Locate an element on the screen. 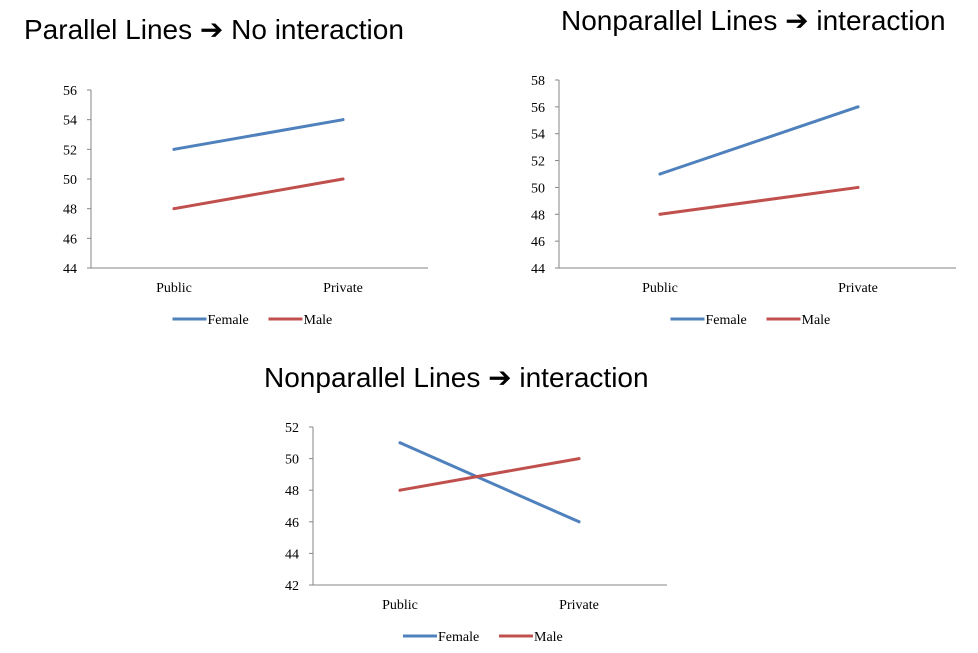  y-tick-label: 42 is located at coordinates (292, 586).